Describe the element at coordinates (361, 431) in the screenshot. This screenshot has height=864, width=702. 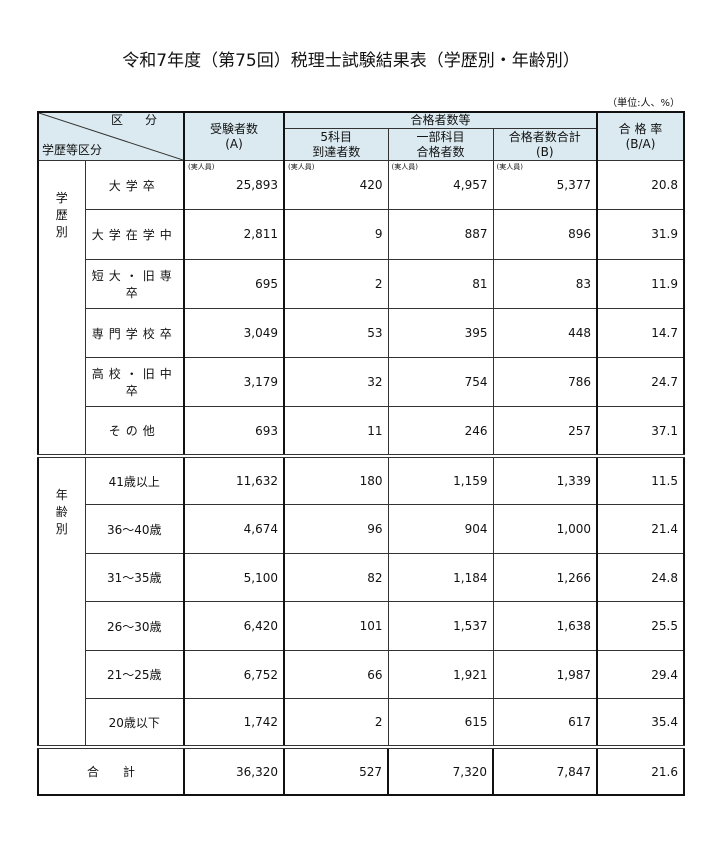
I see `table-row: その他 693 11 246 257 37.1` at that location.